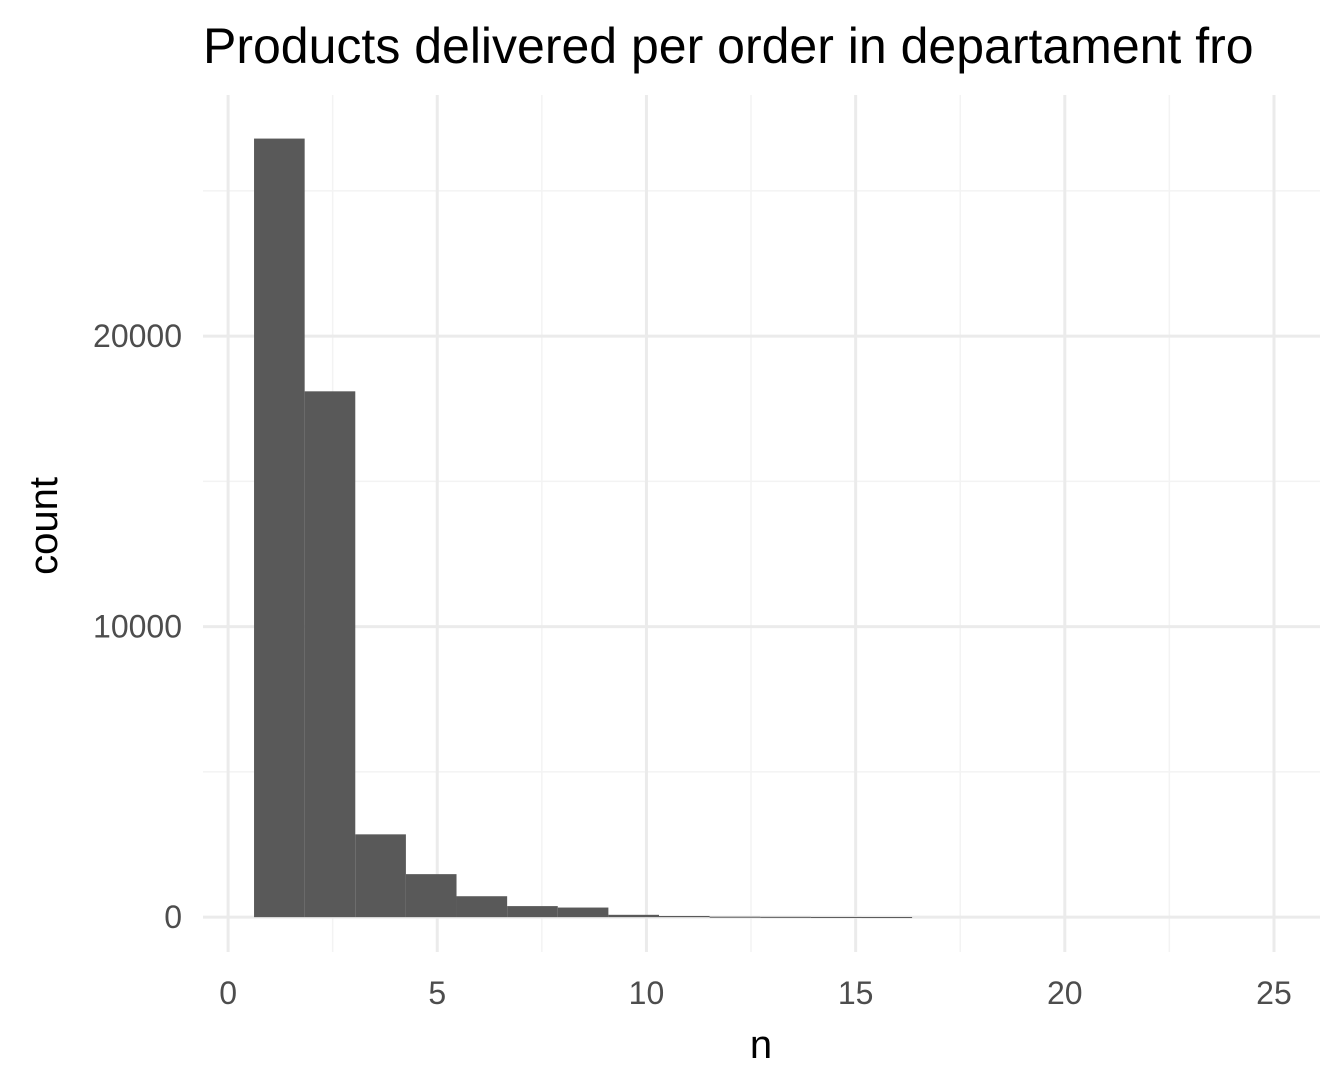 Image resolution: width=1343 pixels, height=1090 pixels. What do you see at coordinates (1274, 993) in the screenshot?
I see `x-tick-label: 25` at bounding box center [1274, 993].